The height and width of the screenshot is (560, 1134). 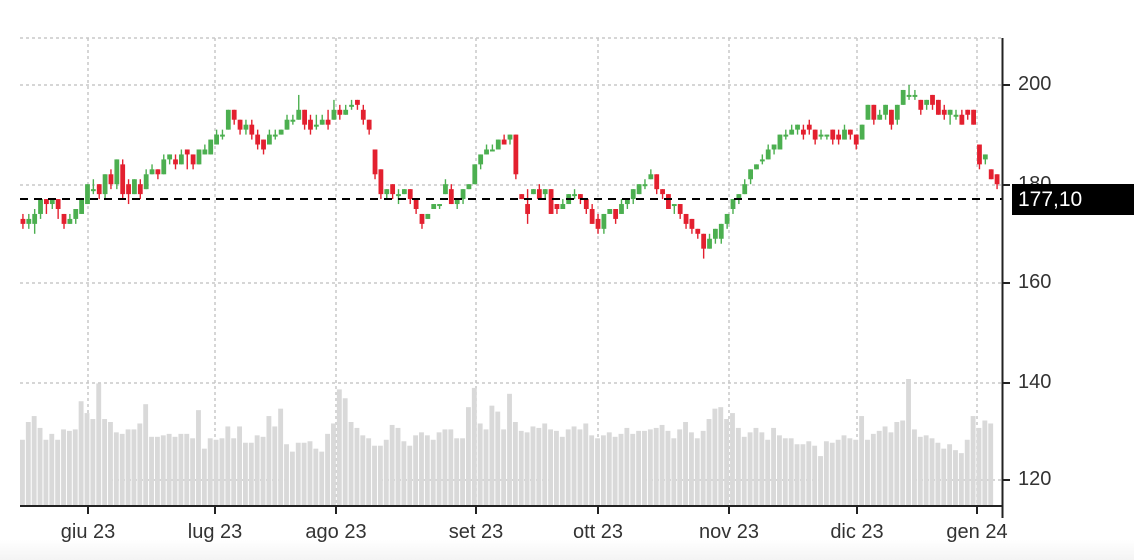 I want to click on x-tick-gen-24: gen 24, so click(x=977, y=532).